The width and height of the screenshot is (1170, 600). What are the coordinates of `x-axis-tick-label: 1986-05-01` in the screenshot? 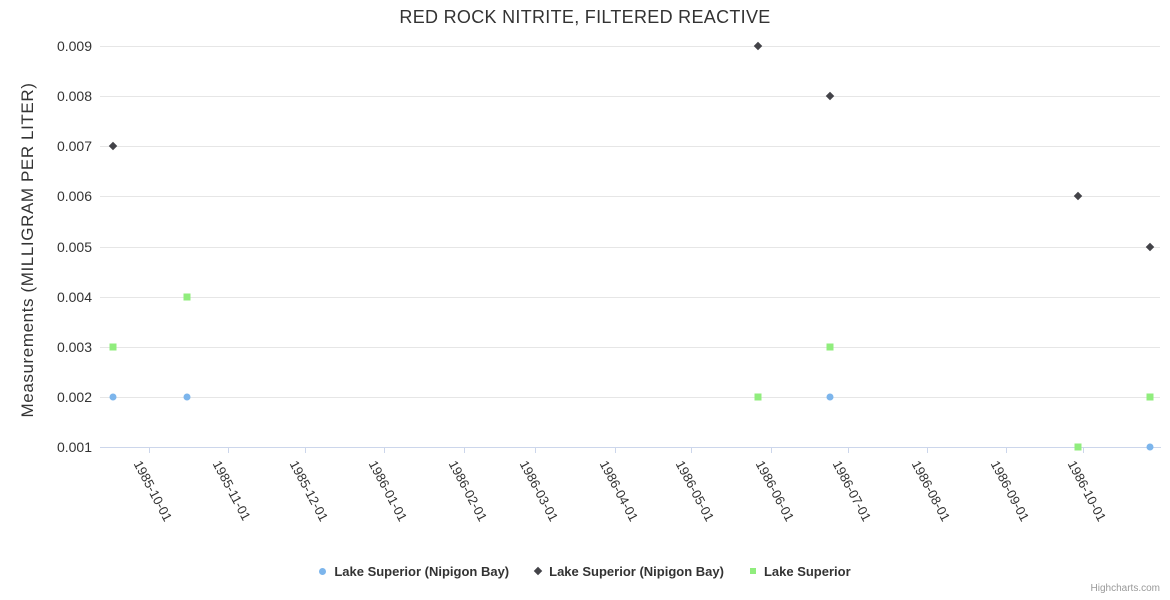 It's located at (695, 491).